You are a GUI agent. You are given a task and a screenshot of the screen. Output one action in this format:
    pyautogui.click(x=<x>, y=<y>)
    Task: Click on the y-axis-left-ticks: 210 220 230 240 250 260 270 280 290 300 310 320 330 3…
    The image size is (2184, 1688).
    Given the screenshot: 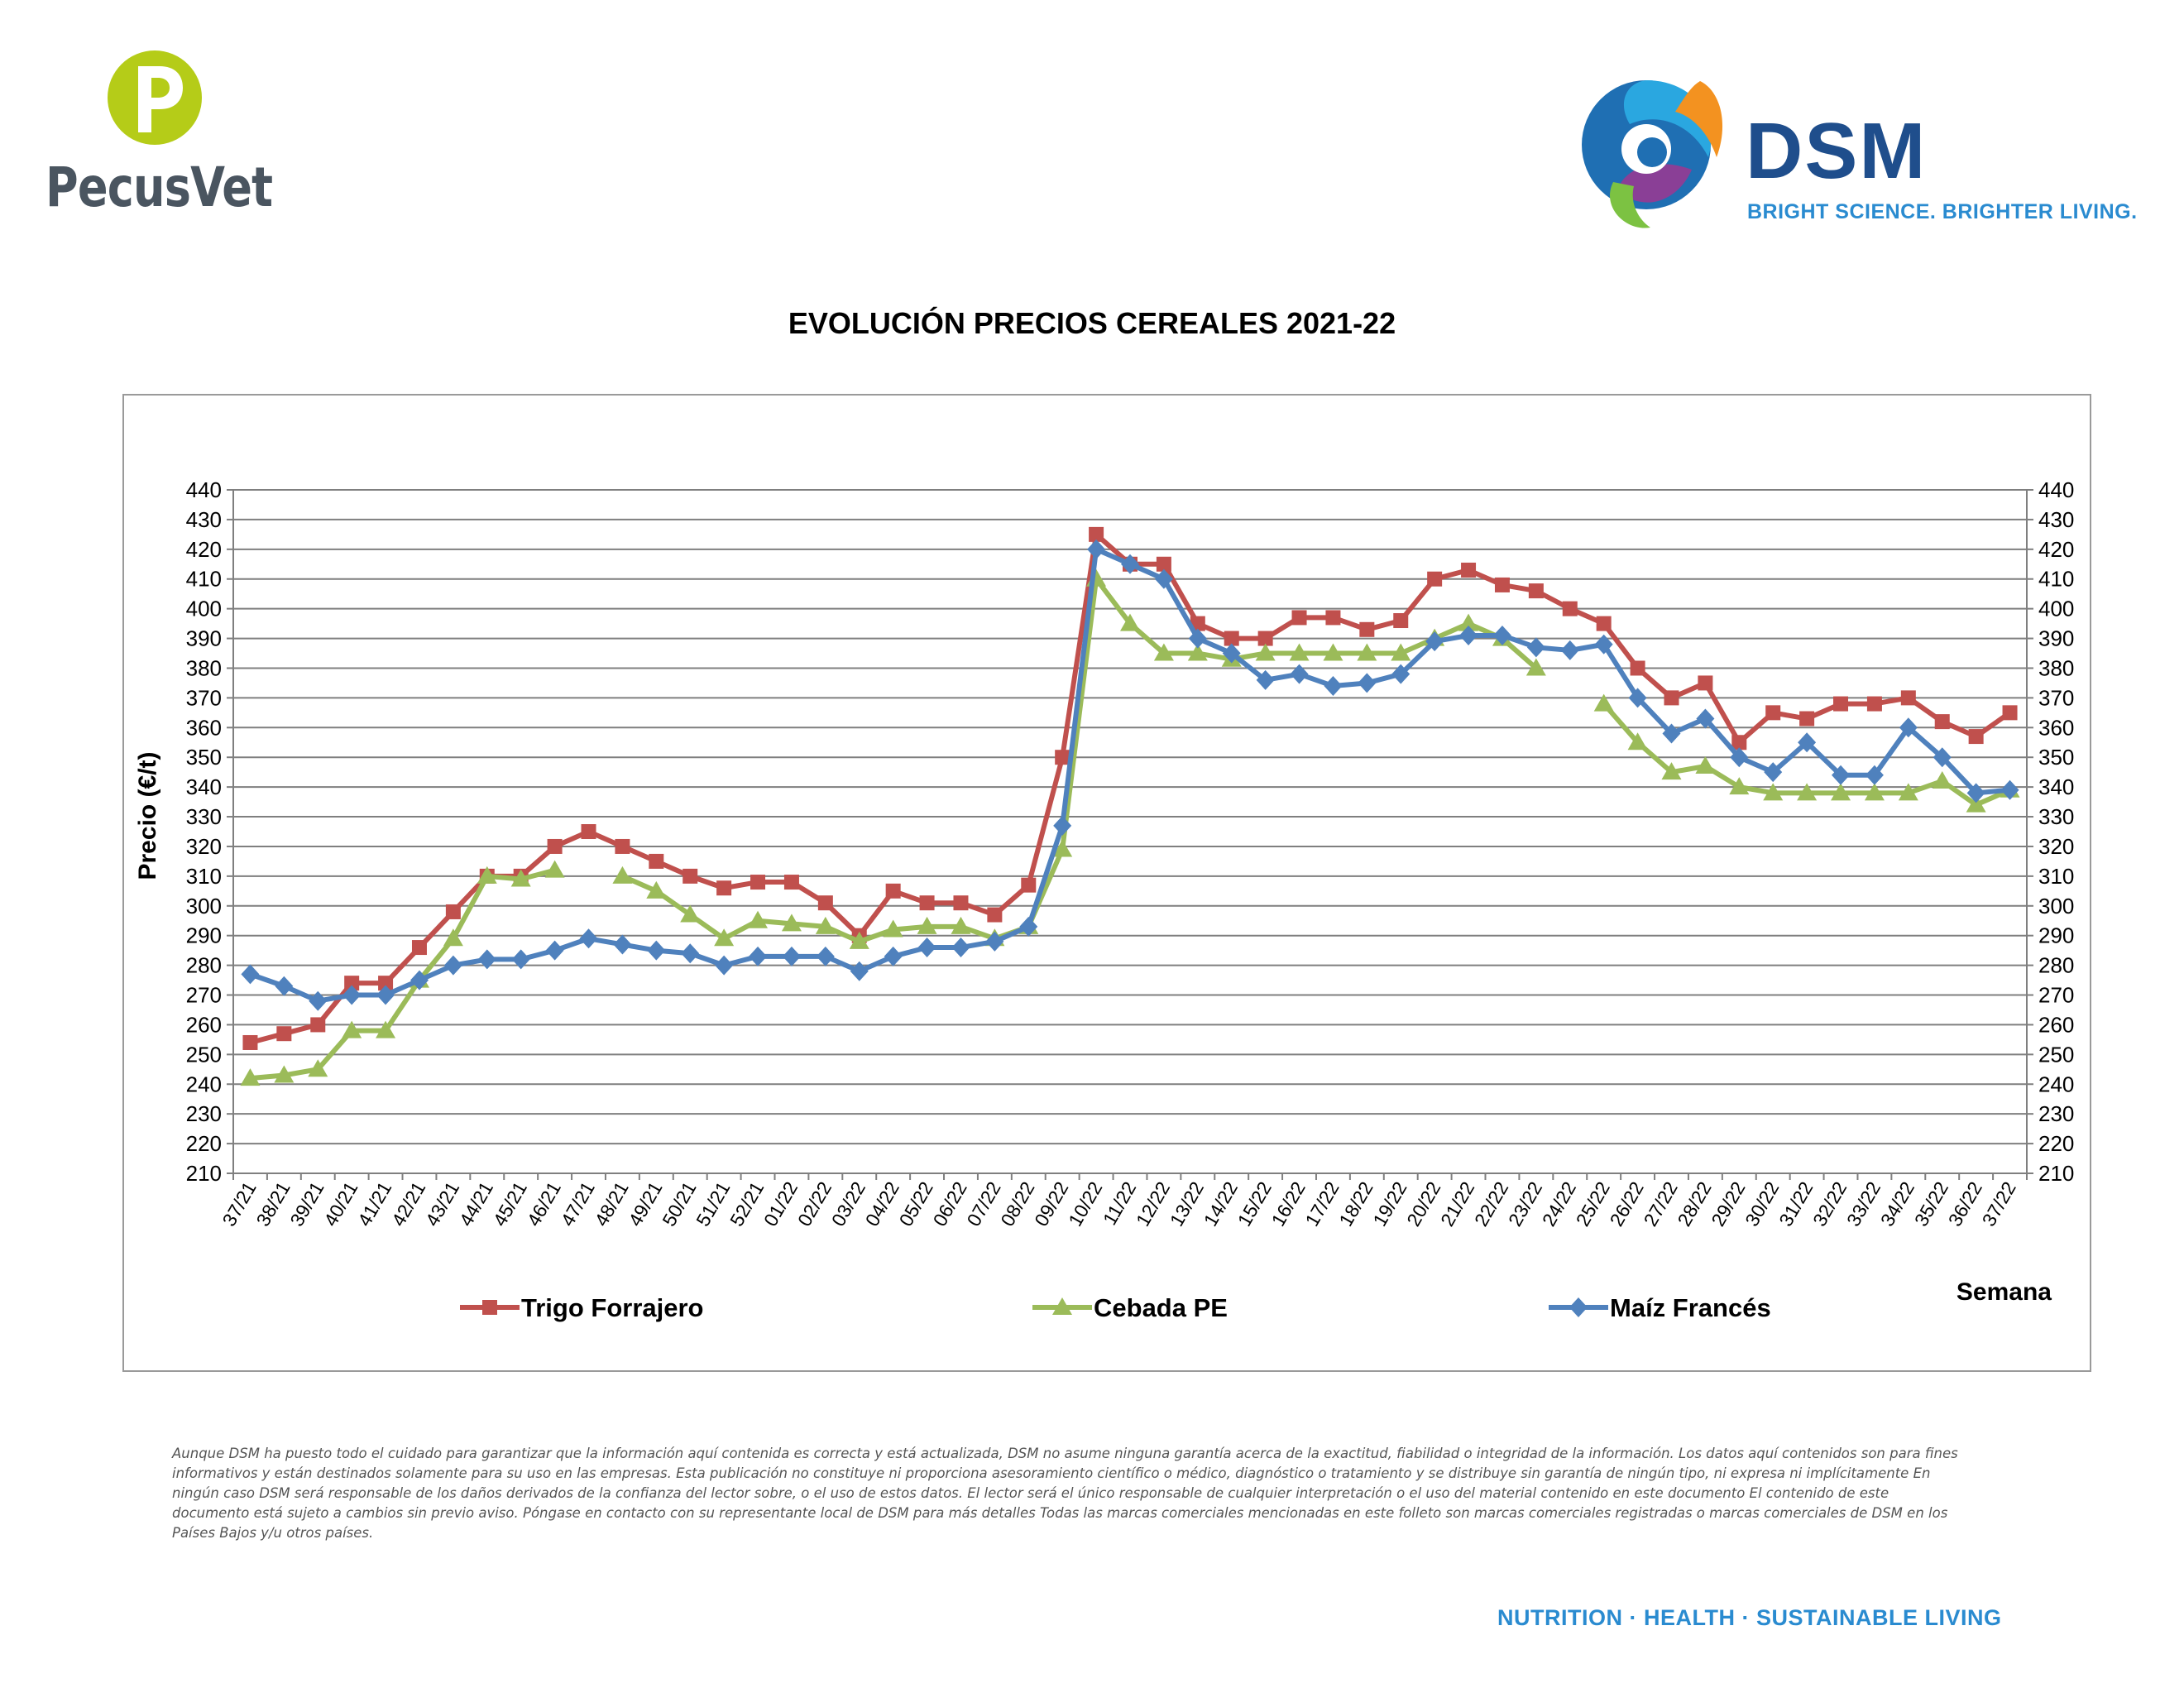 What is the action you would take?
    pyautogui.click(x=204, y=831)
    